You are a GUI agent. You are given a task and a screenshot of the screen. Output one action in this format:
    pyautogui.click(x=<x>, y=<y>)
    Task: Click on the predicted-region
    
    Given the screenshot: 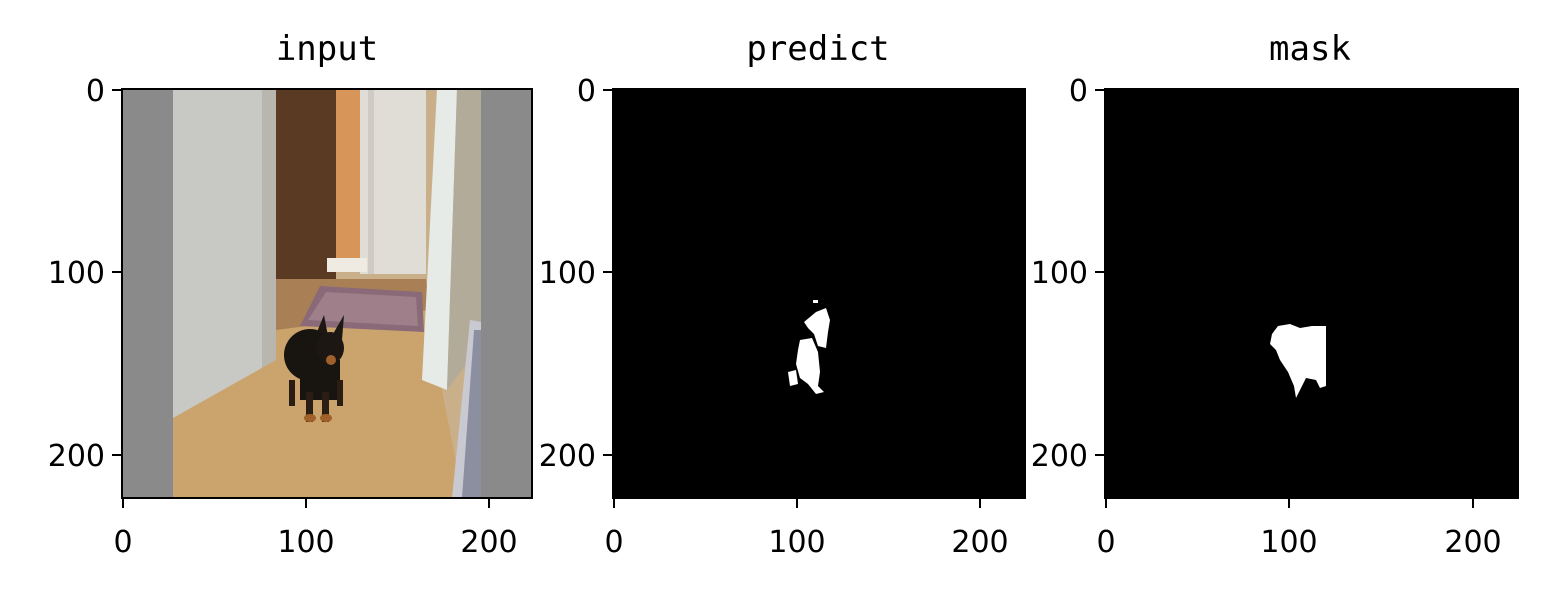 What is the action you would take?
    pyautogui.click(x=809, y=347)
    